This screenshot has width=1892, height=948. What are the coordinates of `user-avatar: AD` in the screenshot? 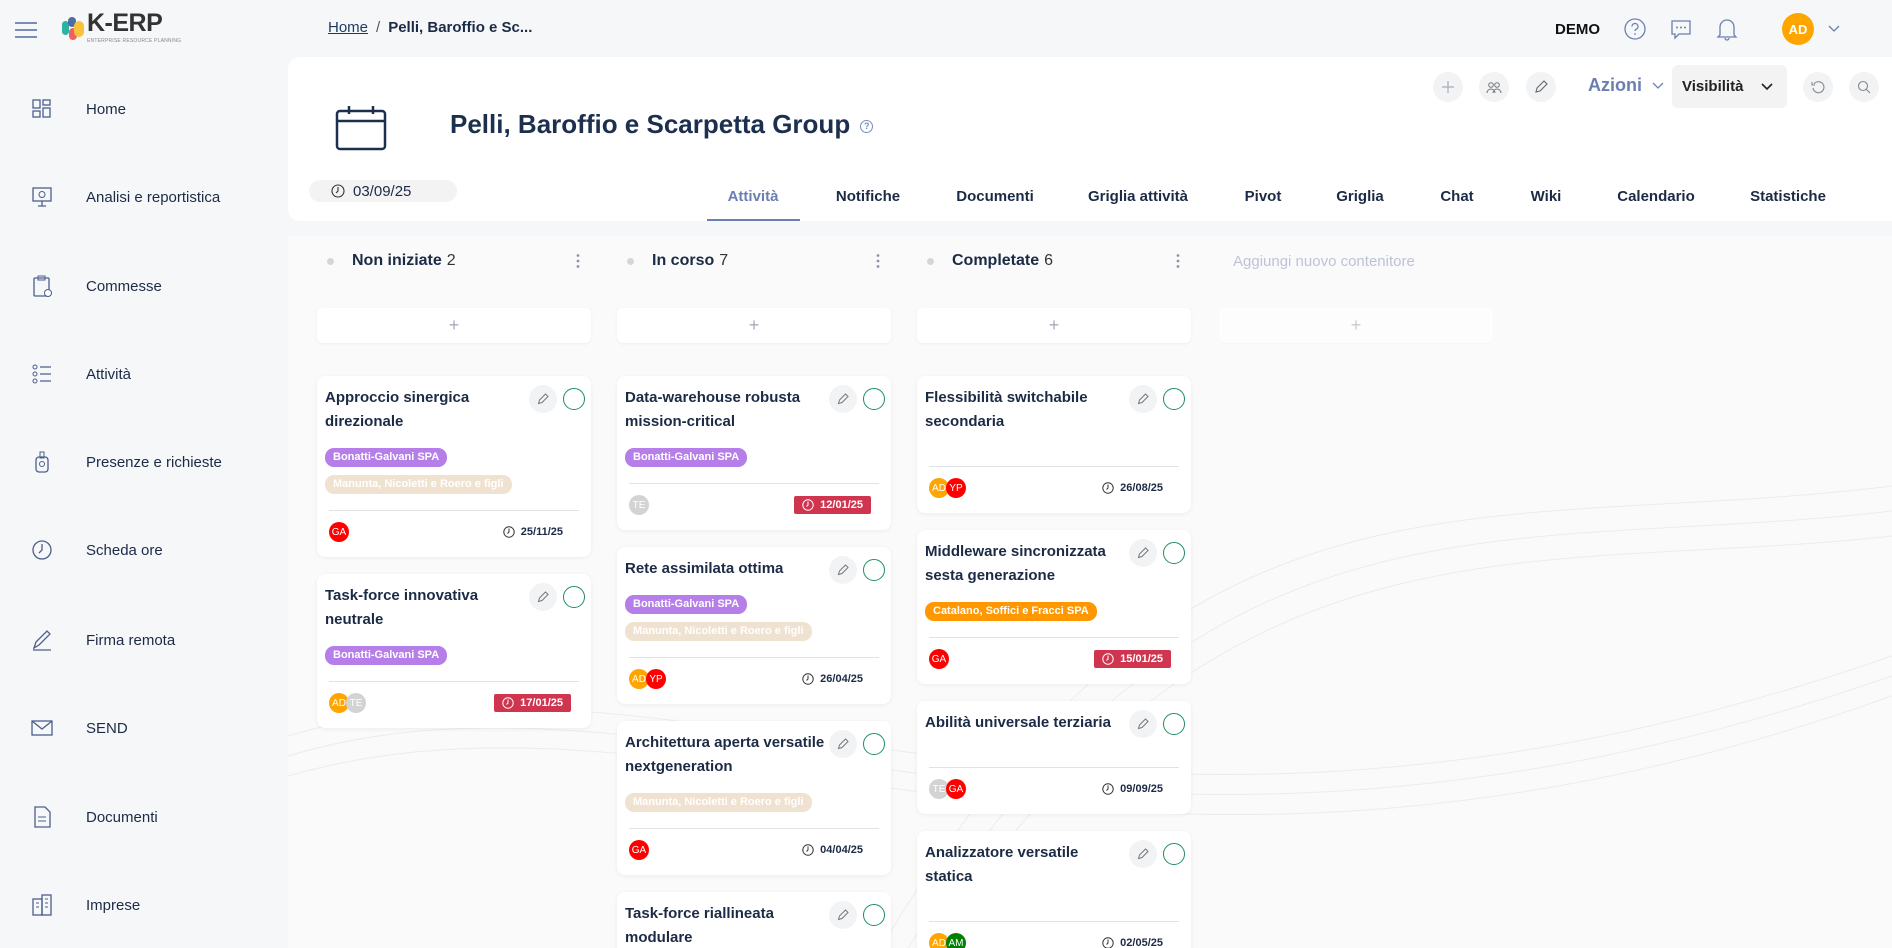 It's located at (1798, 29).